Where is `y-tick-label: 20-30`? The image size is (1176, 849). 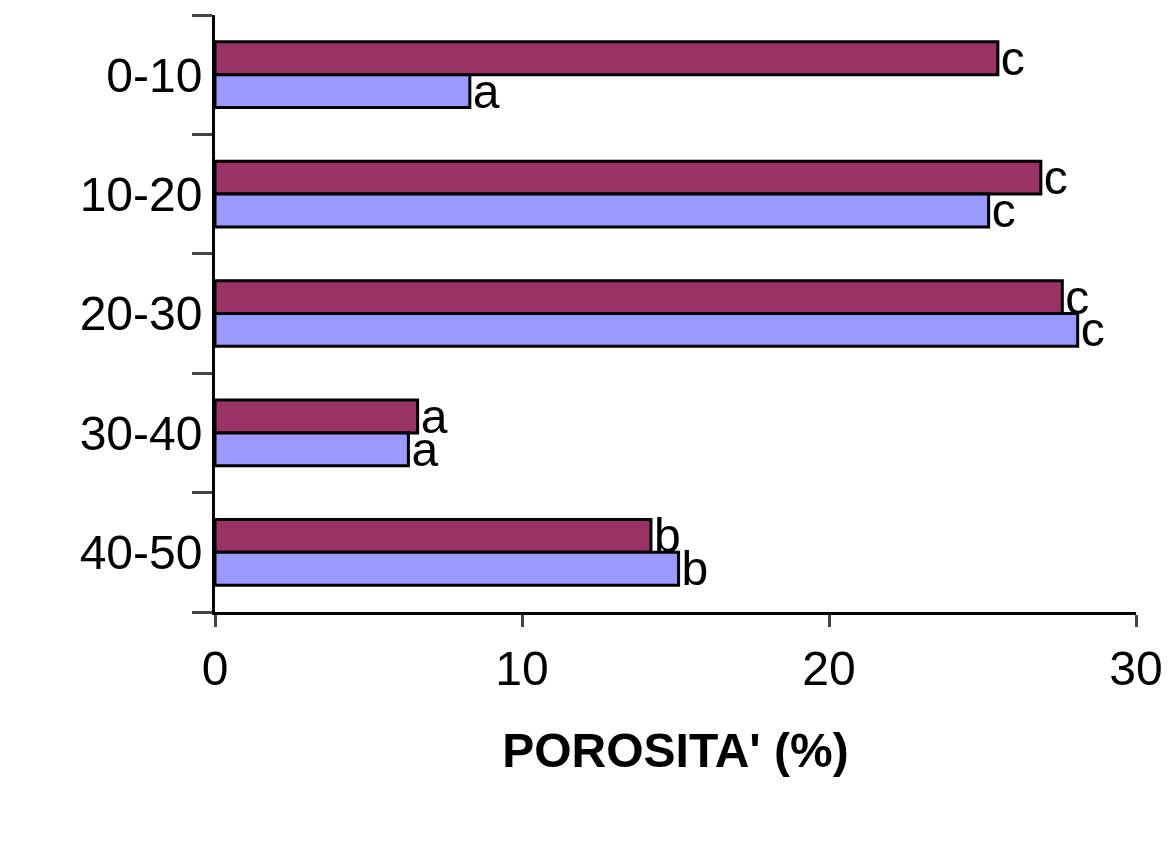 y-tick-label: 20-30 is located at coordinates (141, 314).